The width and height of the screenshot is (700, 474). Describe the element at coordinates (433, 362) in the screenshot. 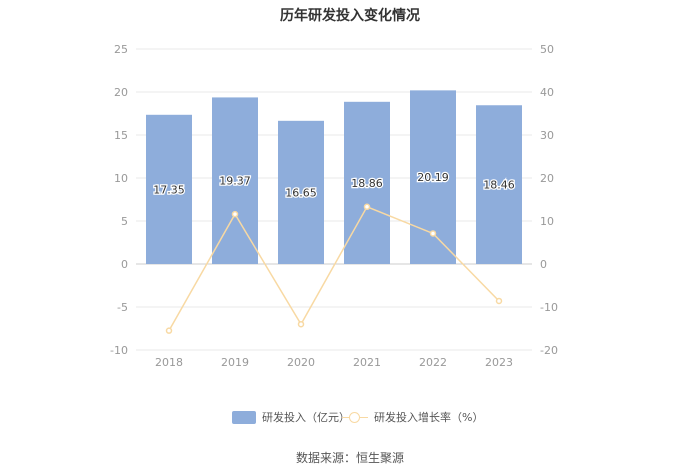

I see `x-axis-tick-label: 2022` at that location.